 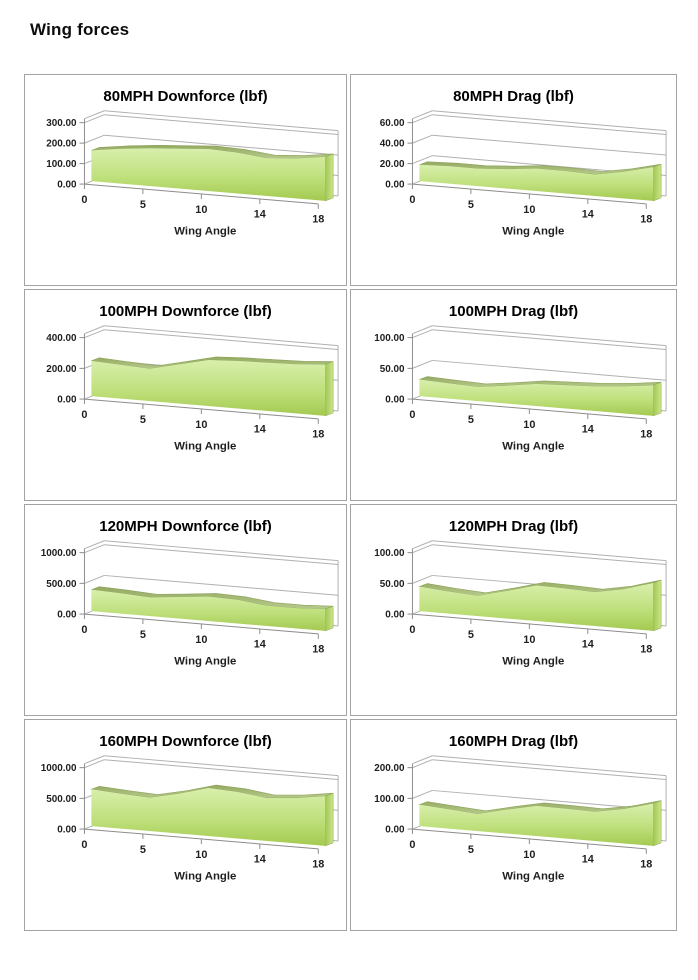 I want to click on chart-title: 120MPH Drag (lbf), so click(x=513, y=526).